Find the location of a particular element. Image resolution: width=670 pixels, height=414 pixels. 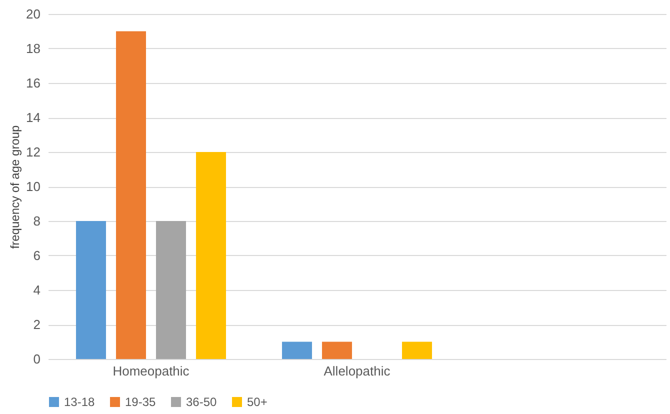

y-axis-title: frequency of age group is located at coordinates (15, 186).